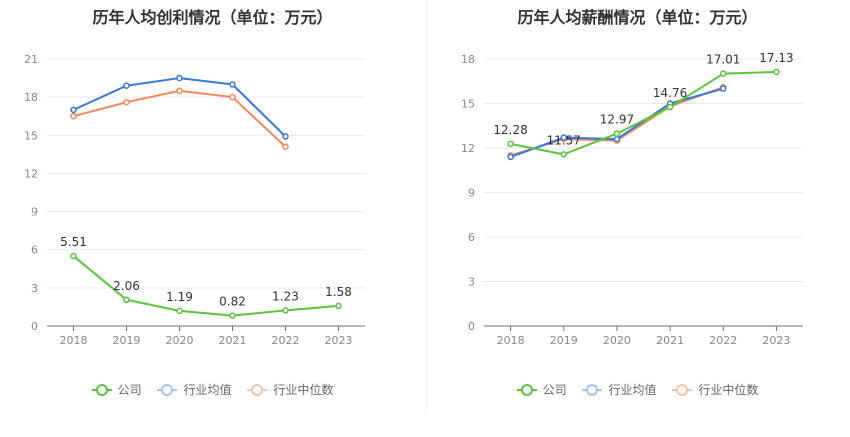 The image size is (850, 437). What do you see at coordinates (338, 292) in the screenshot?
I see `data-label: 1.58` at bounding box center [338, 292].